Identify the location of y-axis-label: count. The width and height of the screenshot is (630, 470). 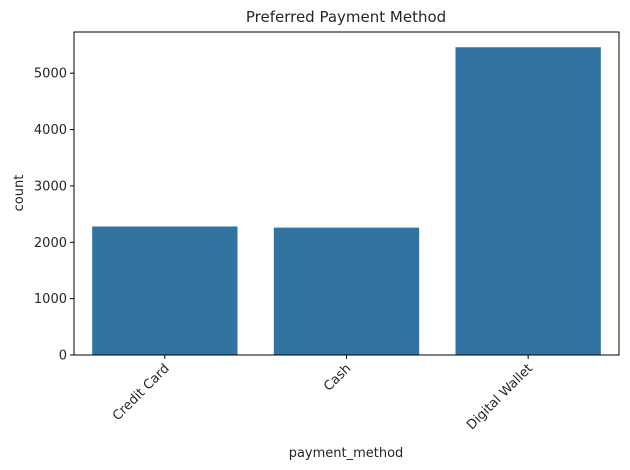
(19, 193).